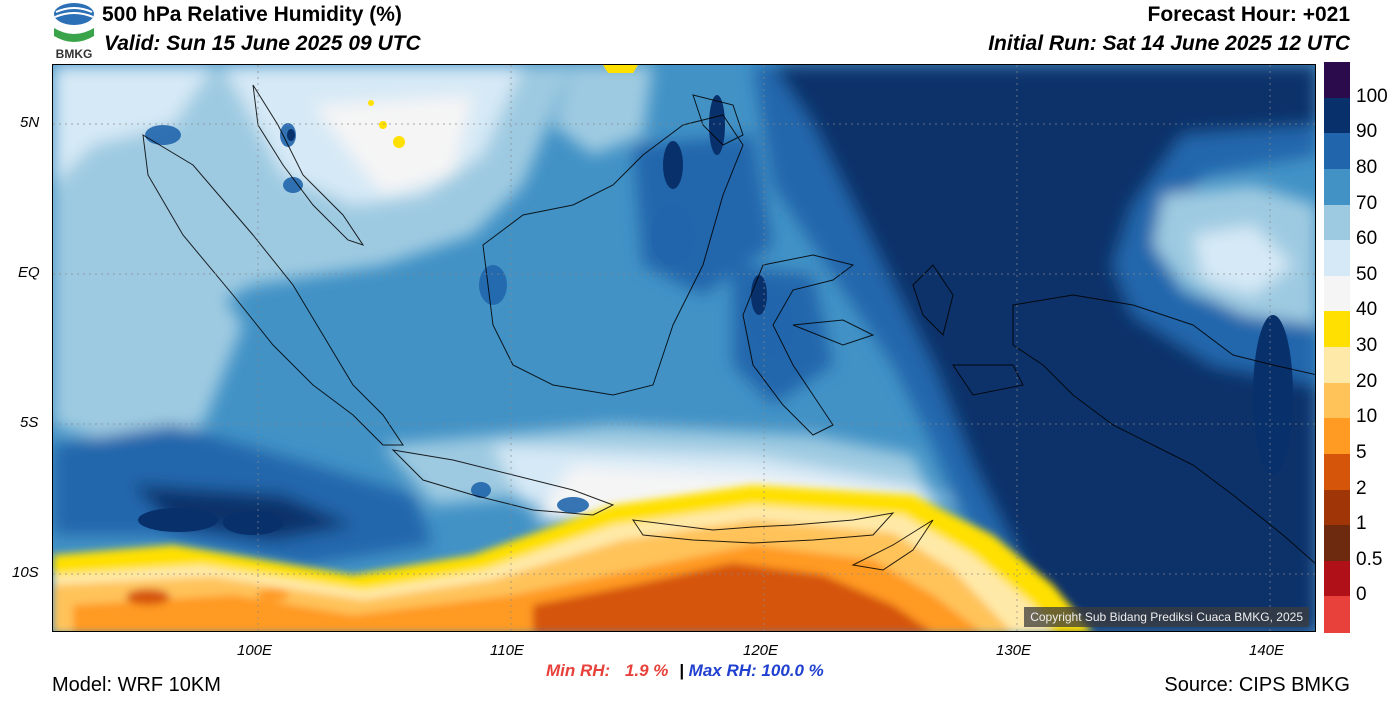 This screenshot has height=709, width=1400. I want to click on rh-stats: Min RH: 1.9 % | Max RH: 100.0 %, so click(685, 671).